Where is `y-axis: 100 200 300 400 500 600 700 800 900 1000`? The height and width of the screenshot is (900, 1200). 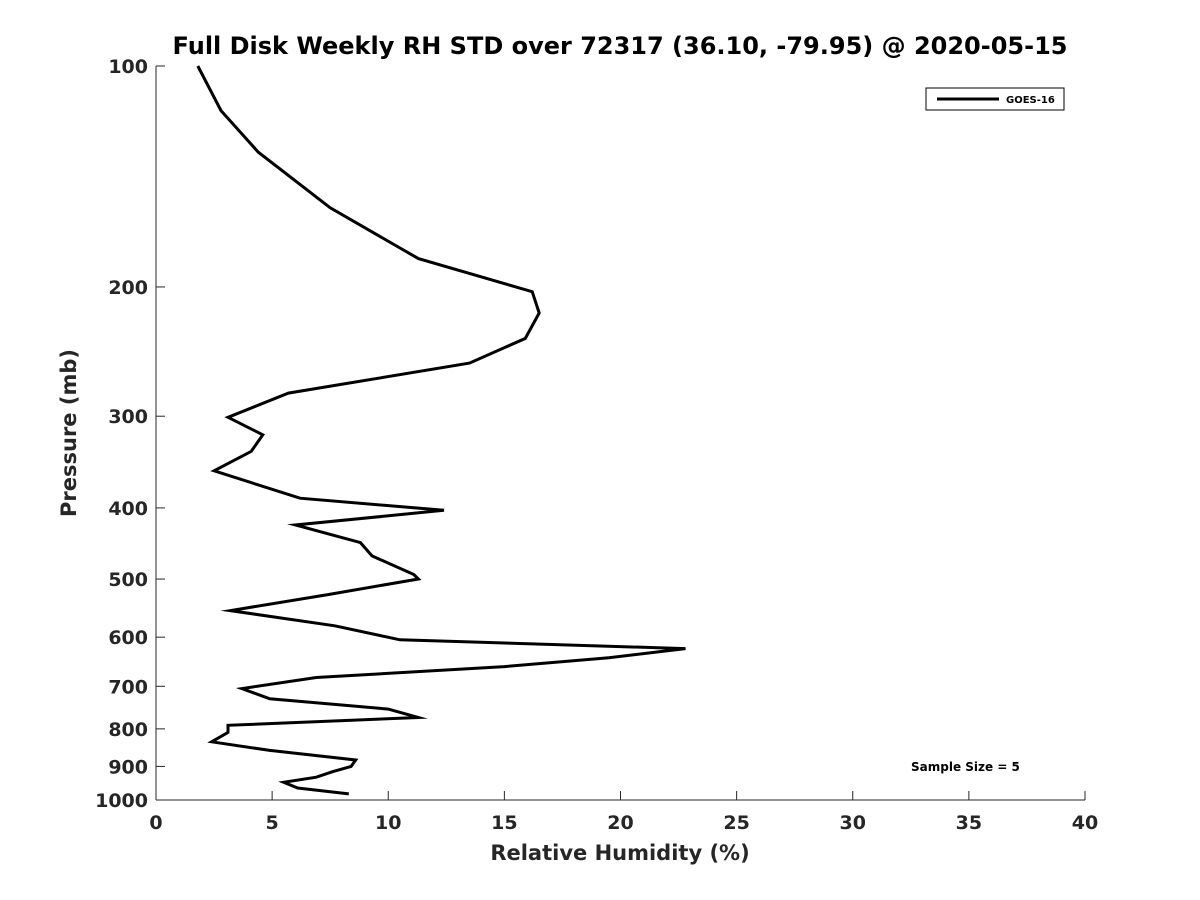
y-axis: 100 200 300 400 500 600 700 800 900 1000 is located at coordinates (130, 434).